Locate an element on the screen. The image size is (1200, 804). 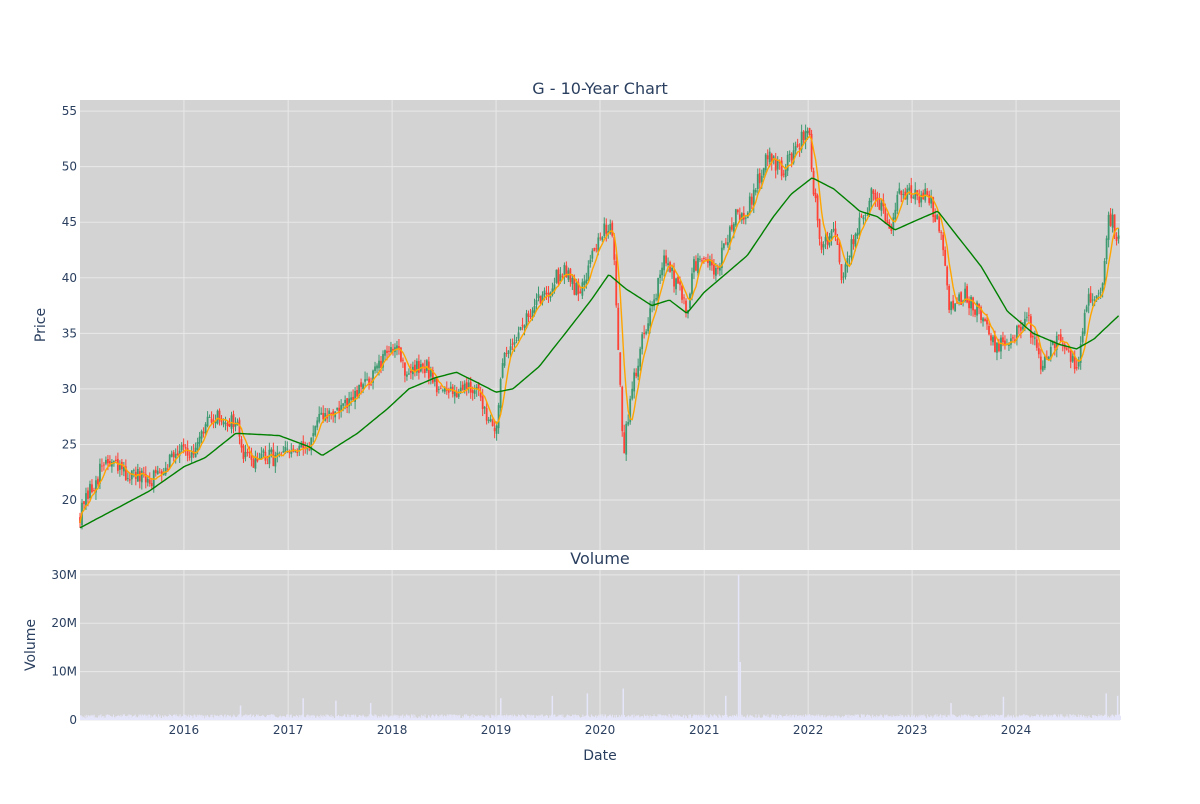
date-x-tick-label: 2024 is located at coordinates (1016, 730).